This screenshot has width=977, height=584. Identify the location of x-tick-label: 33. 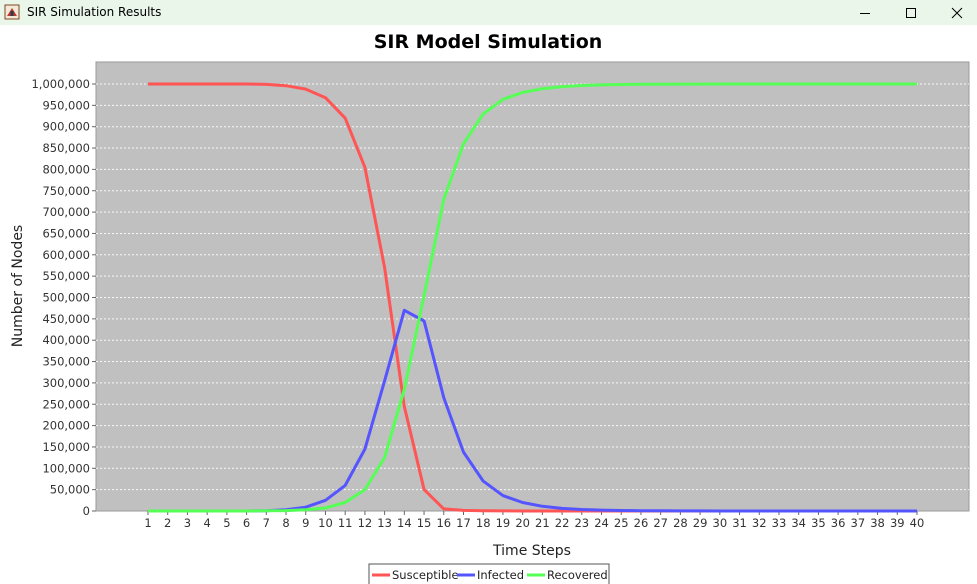
(779, 523).